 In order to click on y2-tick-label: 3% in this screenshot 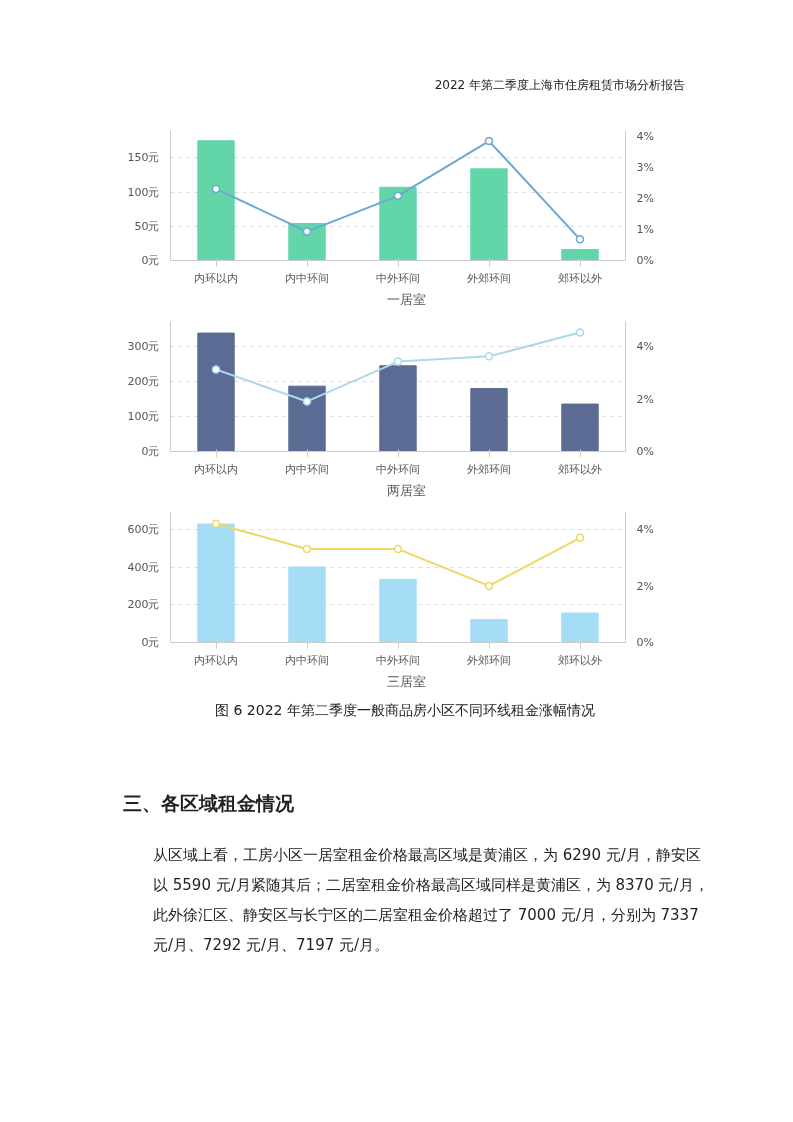, I will do `click(645, 167)`.